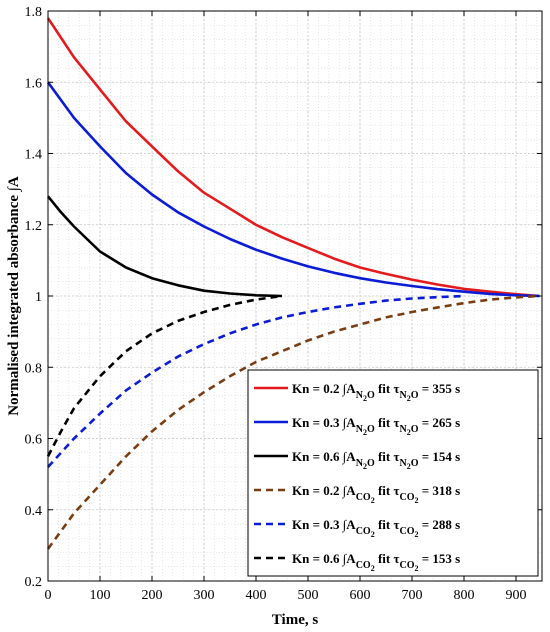 Image resolution: width=550 pixels, height=632 pixels. What do you see at coordinates (464, 595) in the screenshot?
I see `x-tick-label: 800` at bounding box center [464, 595].